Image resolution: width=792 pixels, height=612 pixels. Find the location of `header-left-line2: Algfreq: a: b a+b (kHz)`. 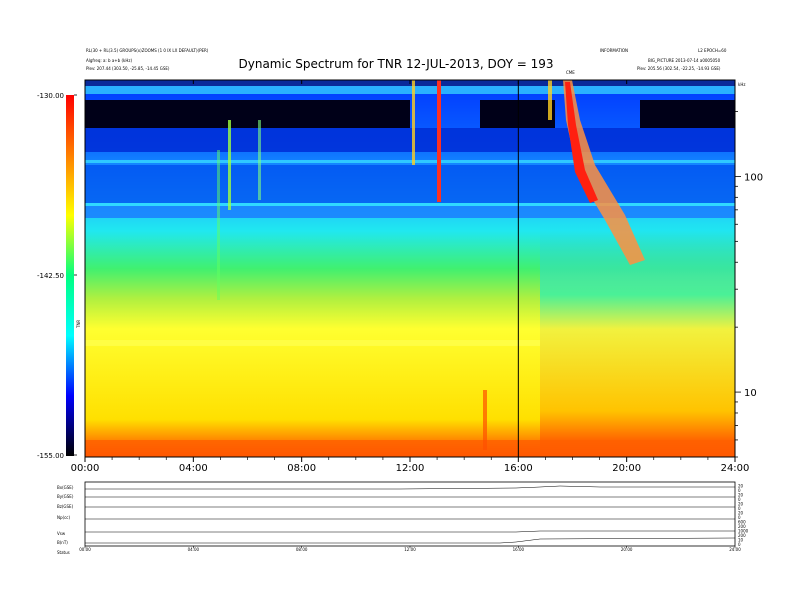

header-left-line2: Algfreq: a: b a+b (kHz) is located at coordinates (109, 60).